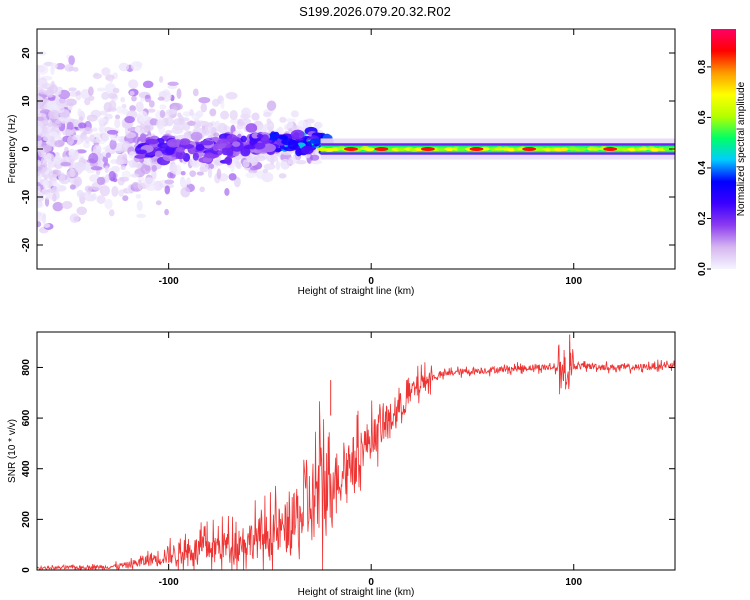 This screenshot has width=750, height=600. Describe the element at coordinates (702, 117) in the screenshot. I see `colorbar-tick-label: 0.6` at that location.